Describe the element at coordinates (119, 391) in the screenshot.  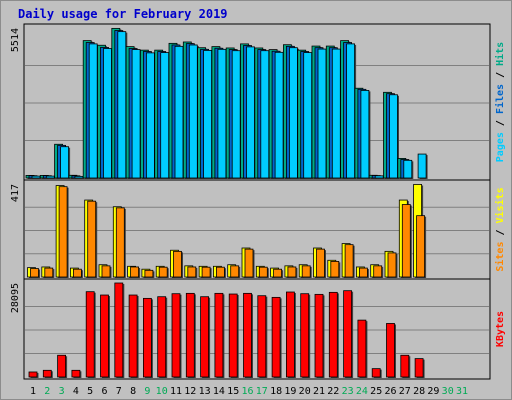
I see `x-tick-label: 7` at that location.